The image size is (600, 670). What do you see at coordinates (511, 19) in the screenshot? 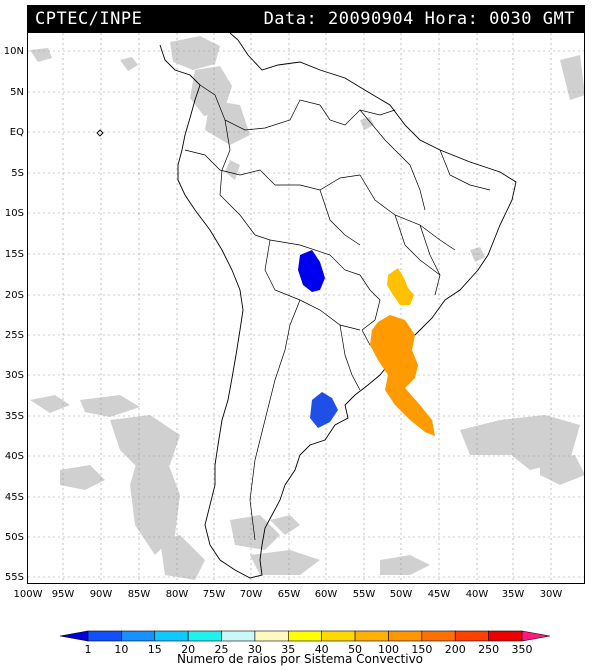
I see `hour-value: 0030` at bounding box center [511, 19].